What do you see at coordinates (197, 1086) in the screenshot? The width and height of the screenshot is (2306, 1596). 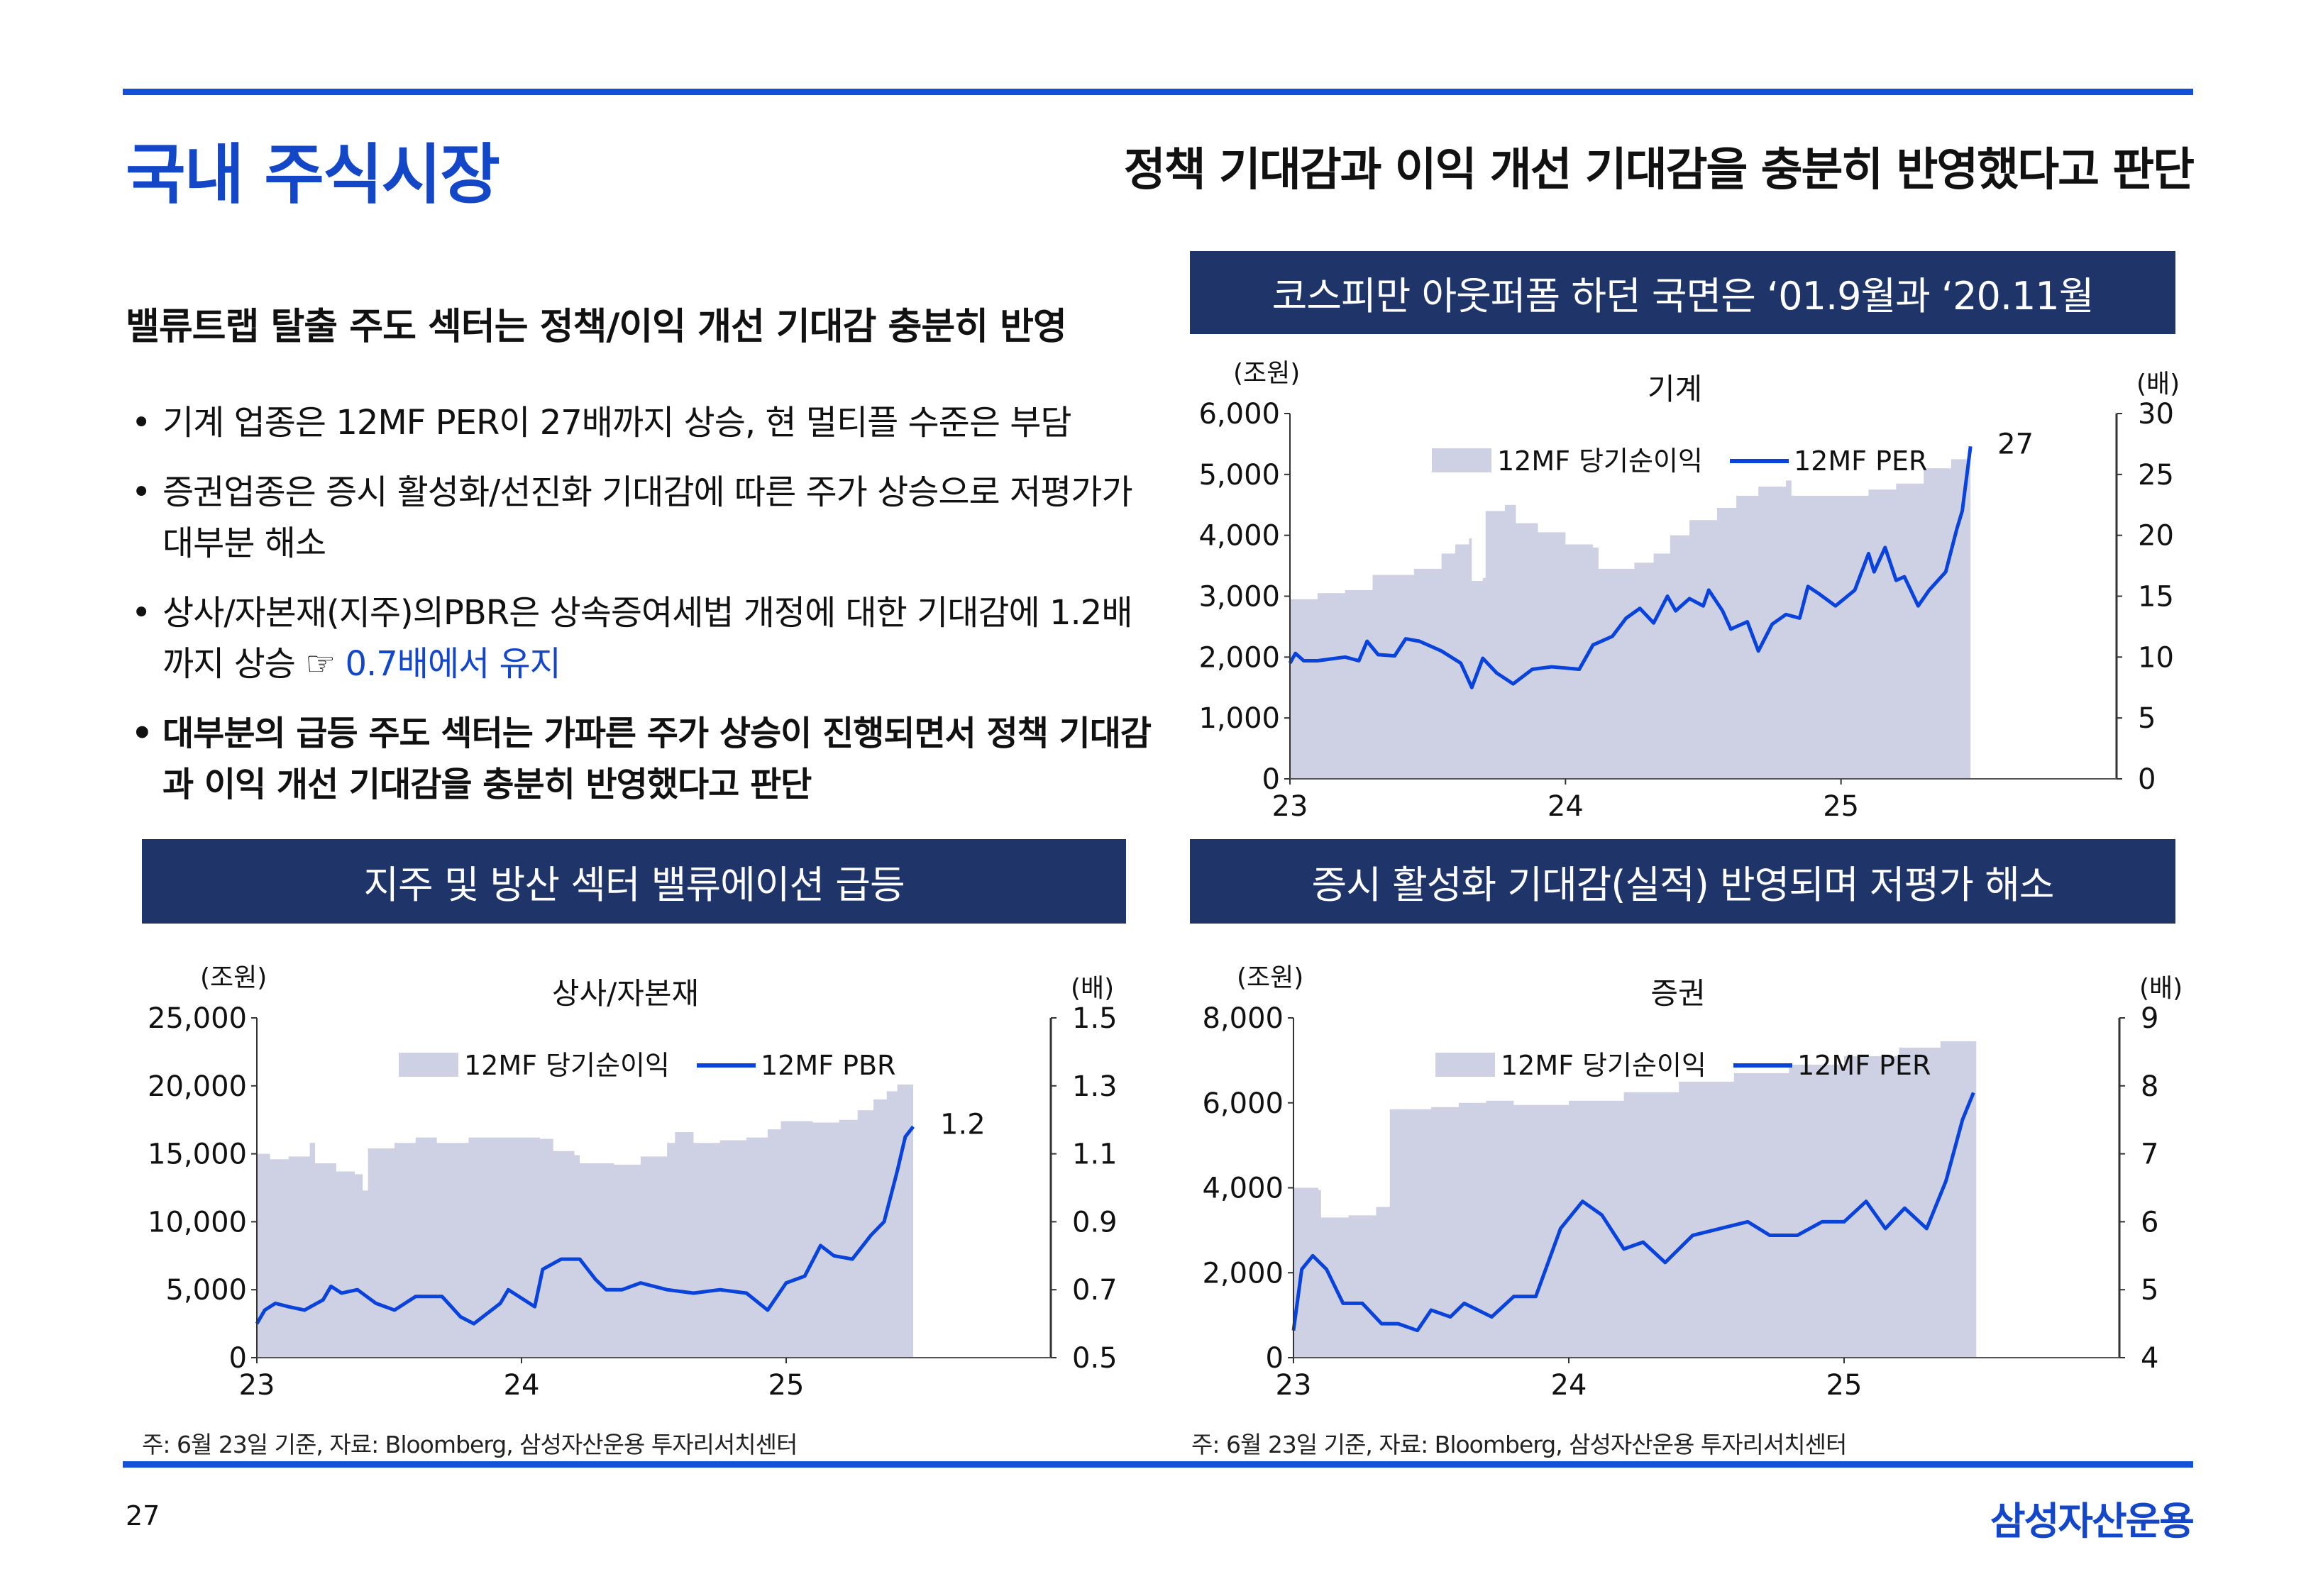 I see `y-tick-label: 20,000` at bounding box center [197, 1086].